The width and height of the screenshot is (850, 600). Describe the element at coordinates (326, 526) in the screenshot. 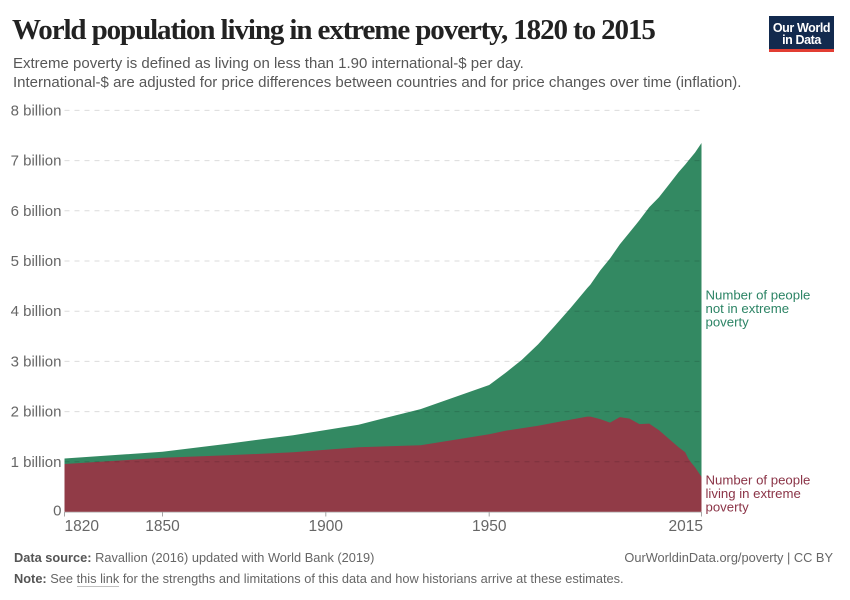

I see `svg-text: 1900` at that location.